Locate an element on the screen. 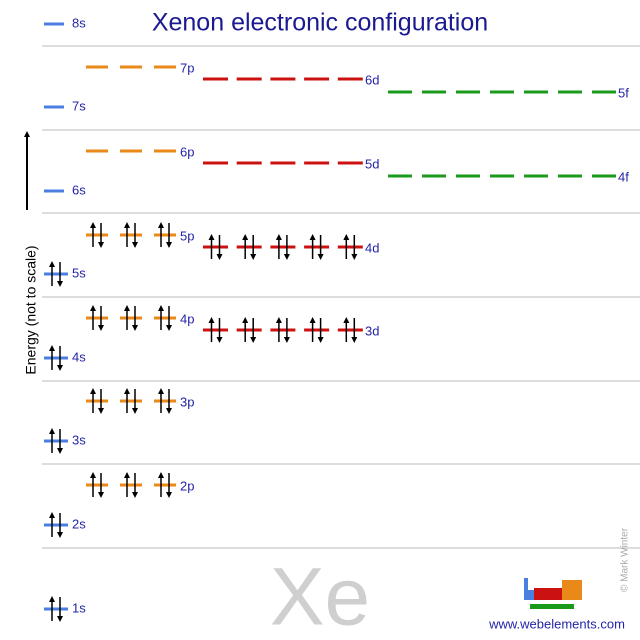 Image resolution: width=640 pixels, height=640 pixels. orbital: 5f is located at coordinates (508, 92).